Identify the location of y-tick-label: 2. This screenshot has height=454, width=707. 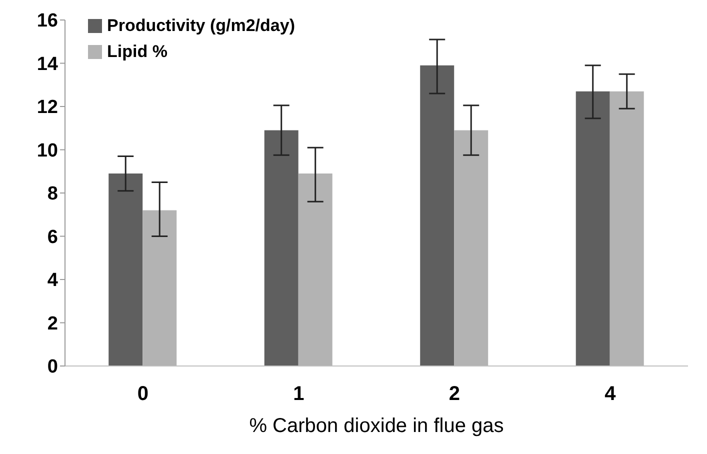
(52, 323).